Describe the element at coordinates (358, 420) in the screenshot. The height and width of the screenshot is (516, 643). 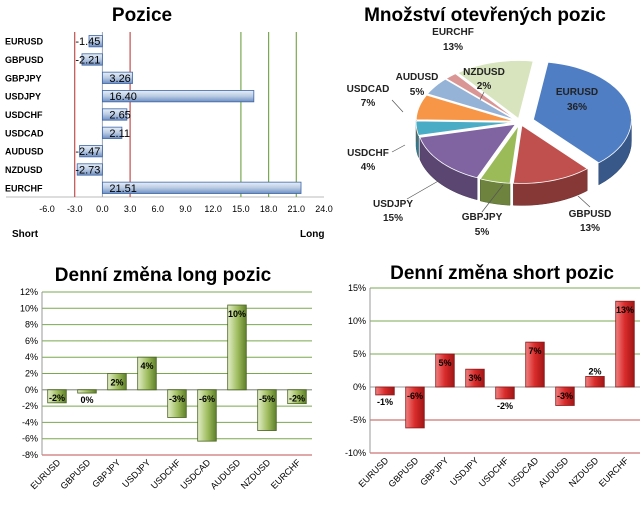
I see `short-change-y-tick: -5%` at that location.